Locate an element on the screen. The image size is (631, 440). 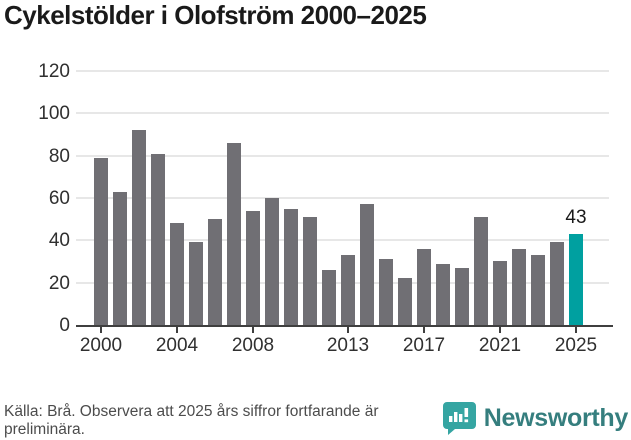
bar-2013 is located at coordinates (348, 290).